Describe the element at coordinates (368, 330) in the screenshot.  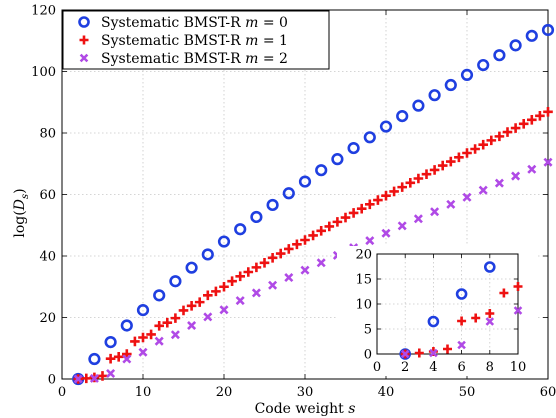
I see `inset-y-tick-label: 5` at that location.